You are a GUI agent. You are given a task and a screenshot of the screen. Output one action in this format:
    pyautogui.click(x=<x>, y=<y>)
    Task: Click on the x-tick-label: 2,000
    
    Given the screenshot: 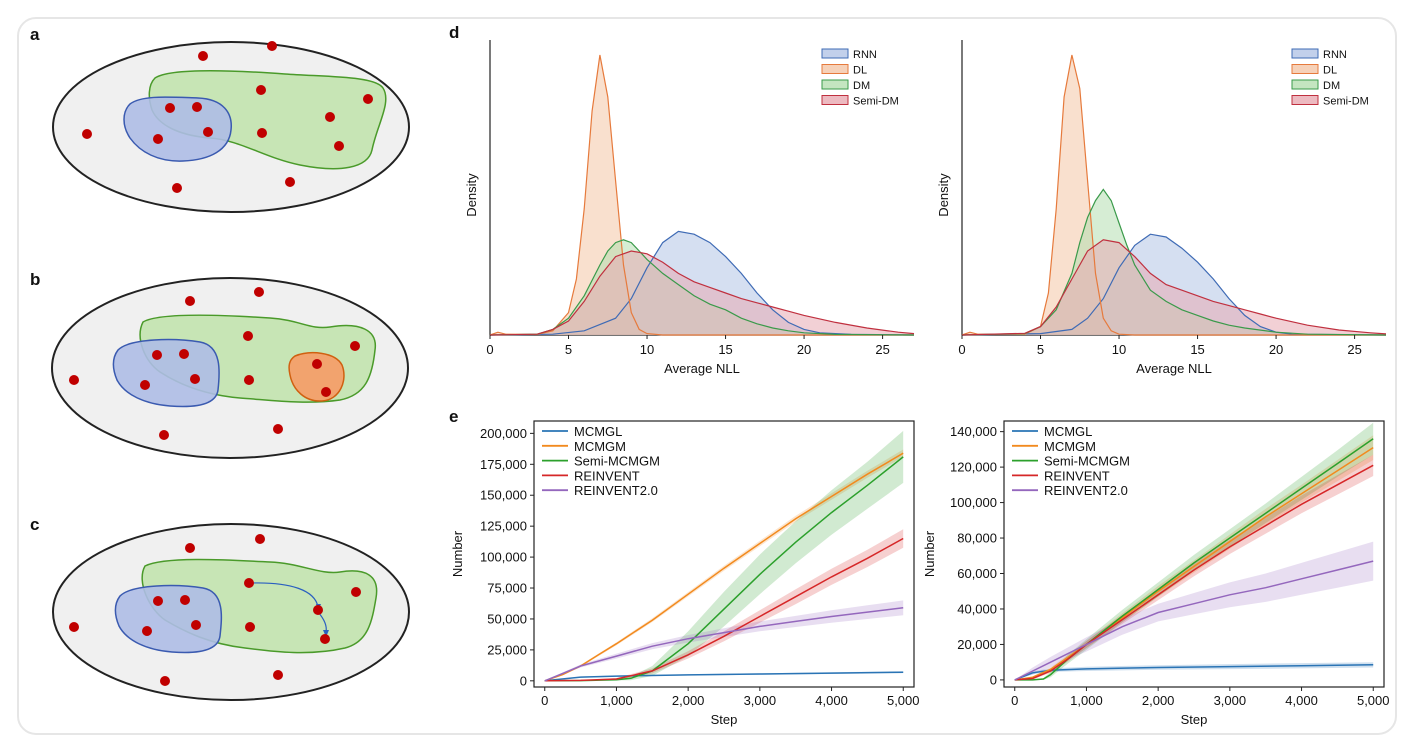 What is the action you would take?
    pyautogui.click(x=688, y=700)
    